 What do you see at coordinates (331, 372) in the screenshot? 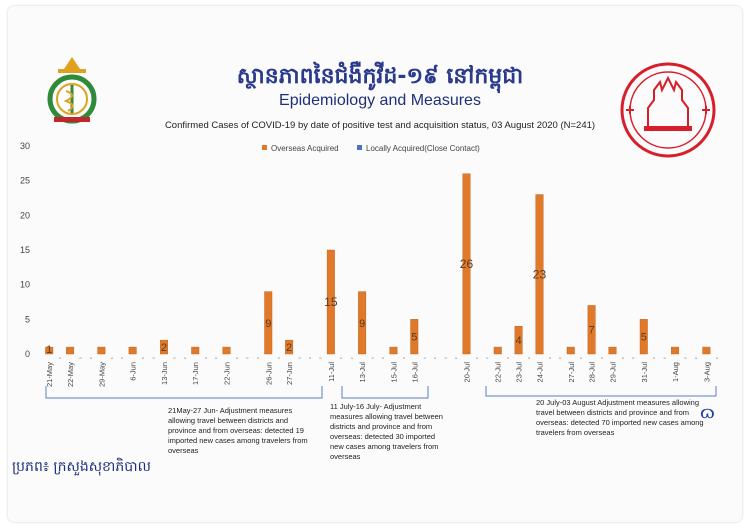
I see `x-tick-label: 11-Jul` at bounding box center [331, 372].